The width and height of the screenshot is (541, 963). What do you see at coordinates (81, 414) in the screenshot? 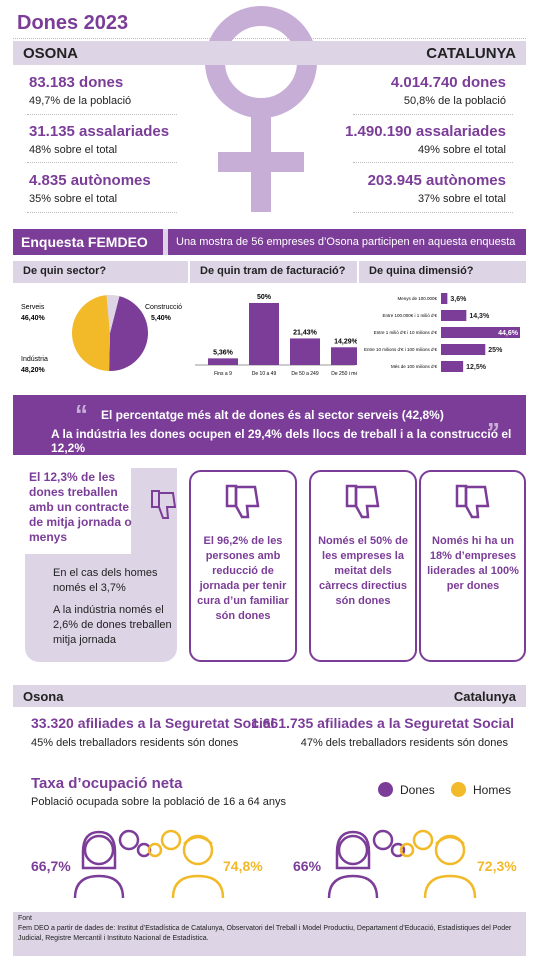
I see `open-quote-icon: “` at bounding box center [81, 414].